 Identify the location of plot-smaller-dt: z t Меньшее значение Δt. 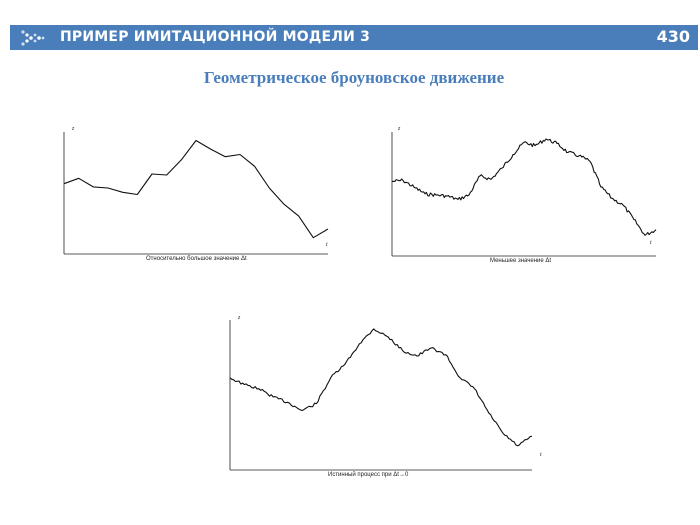
(524, 199).